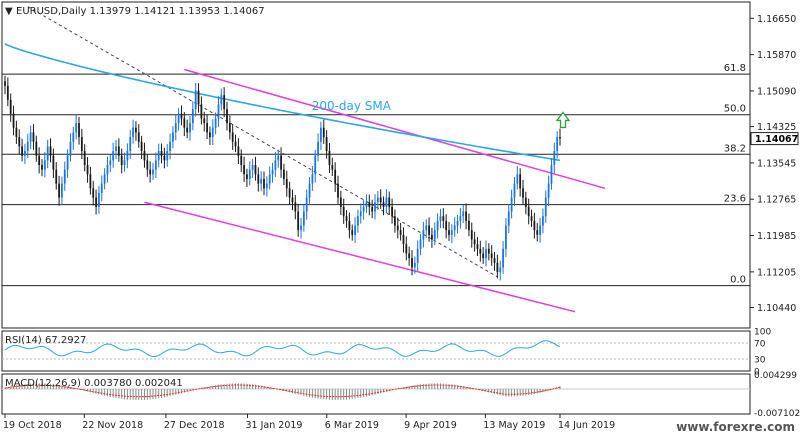 Image resolution: width=800 pixels, height=440 pixels. Describe the element at coordinates (757, 373) in the screenshot. I see `rsi-tick-3: 0` at that location.